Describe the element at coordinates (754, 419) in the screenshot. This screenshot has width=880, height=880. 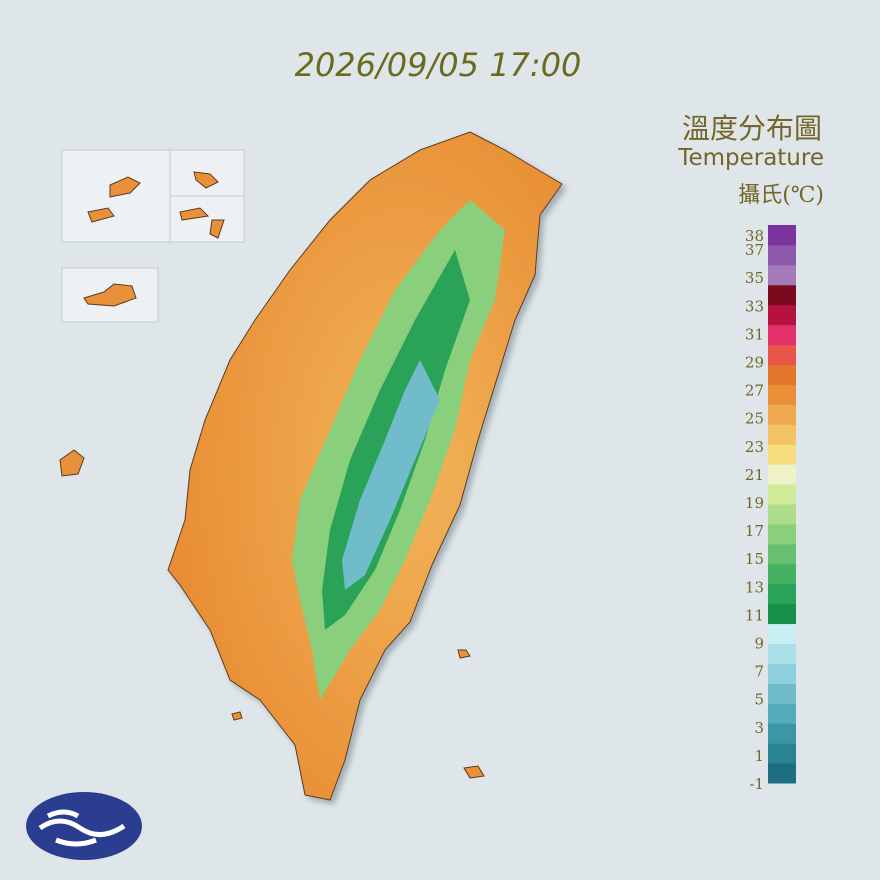
I see `legend-tick-label: 25` at that location.